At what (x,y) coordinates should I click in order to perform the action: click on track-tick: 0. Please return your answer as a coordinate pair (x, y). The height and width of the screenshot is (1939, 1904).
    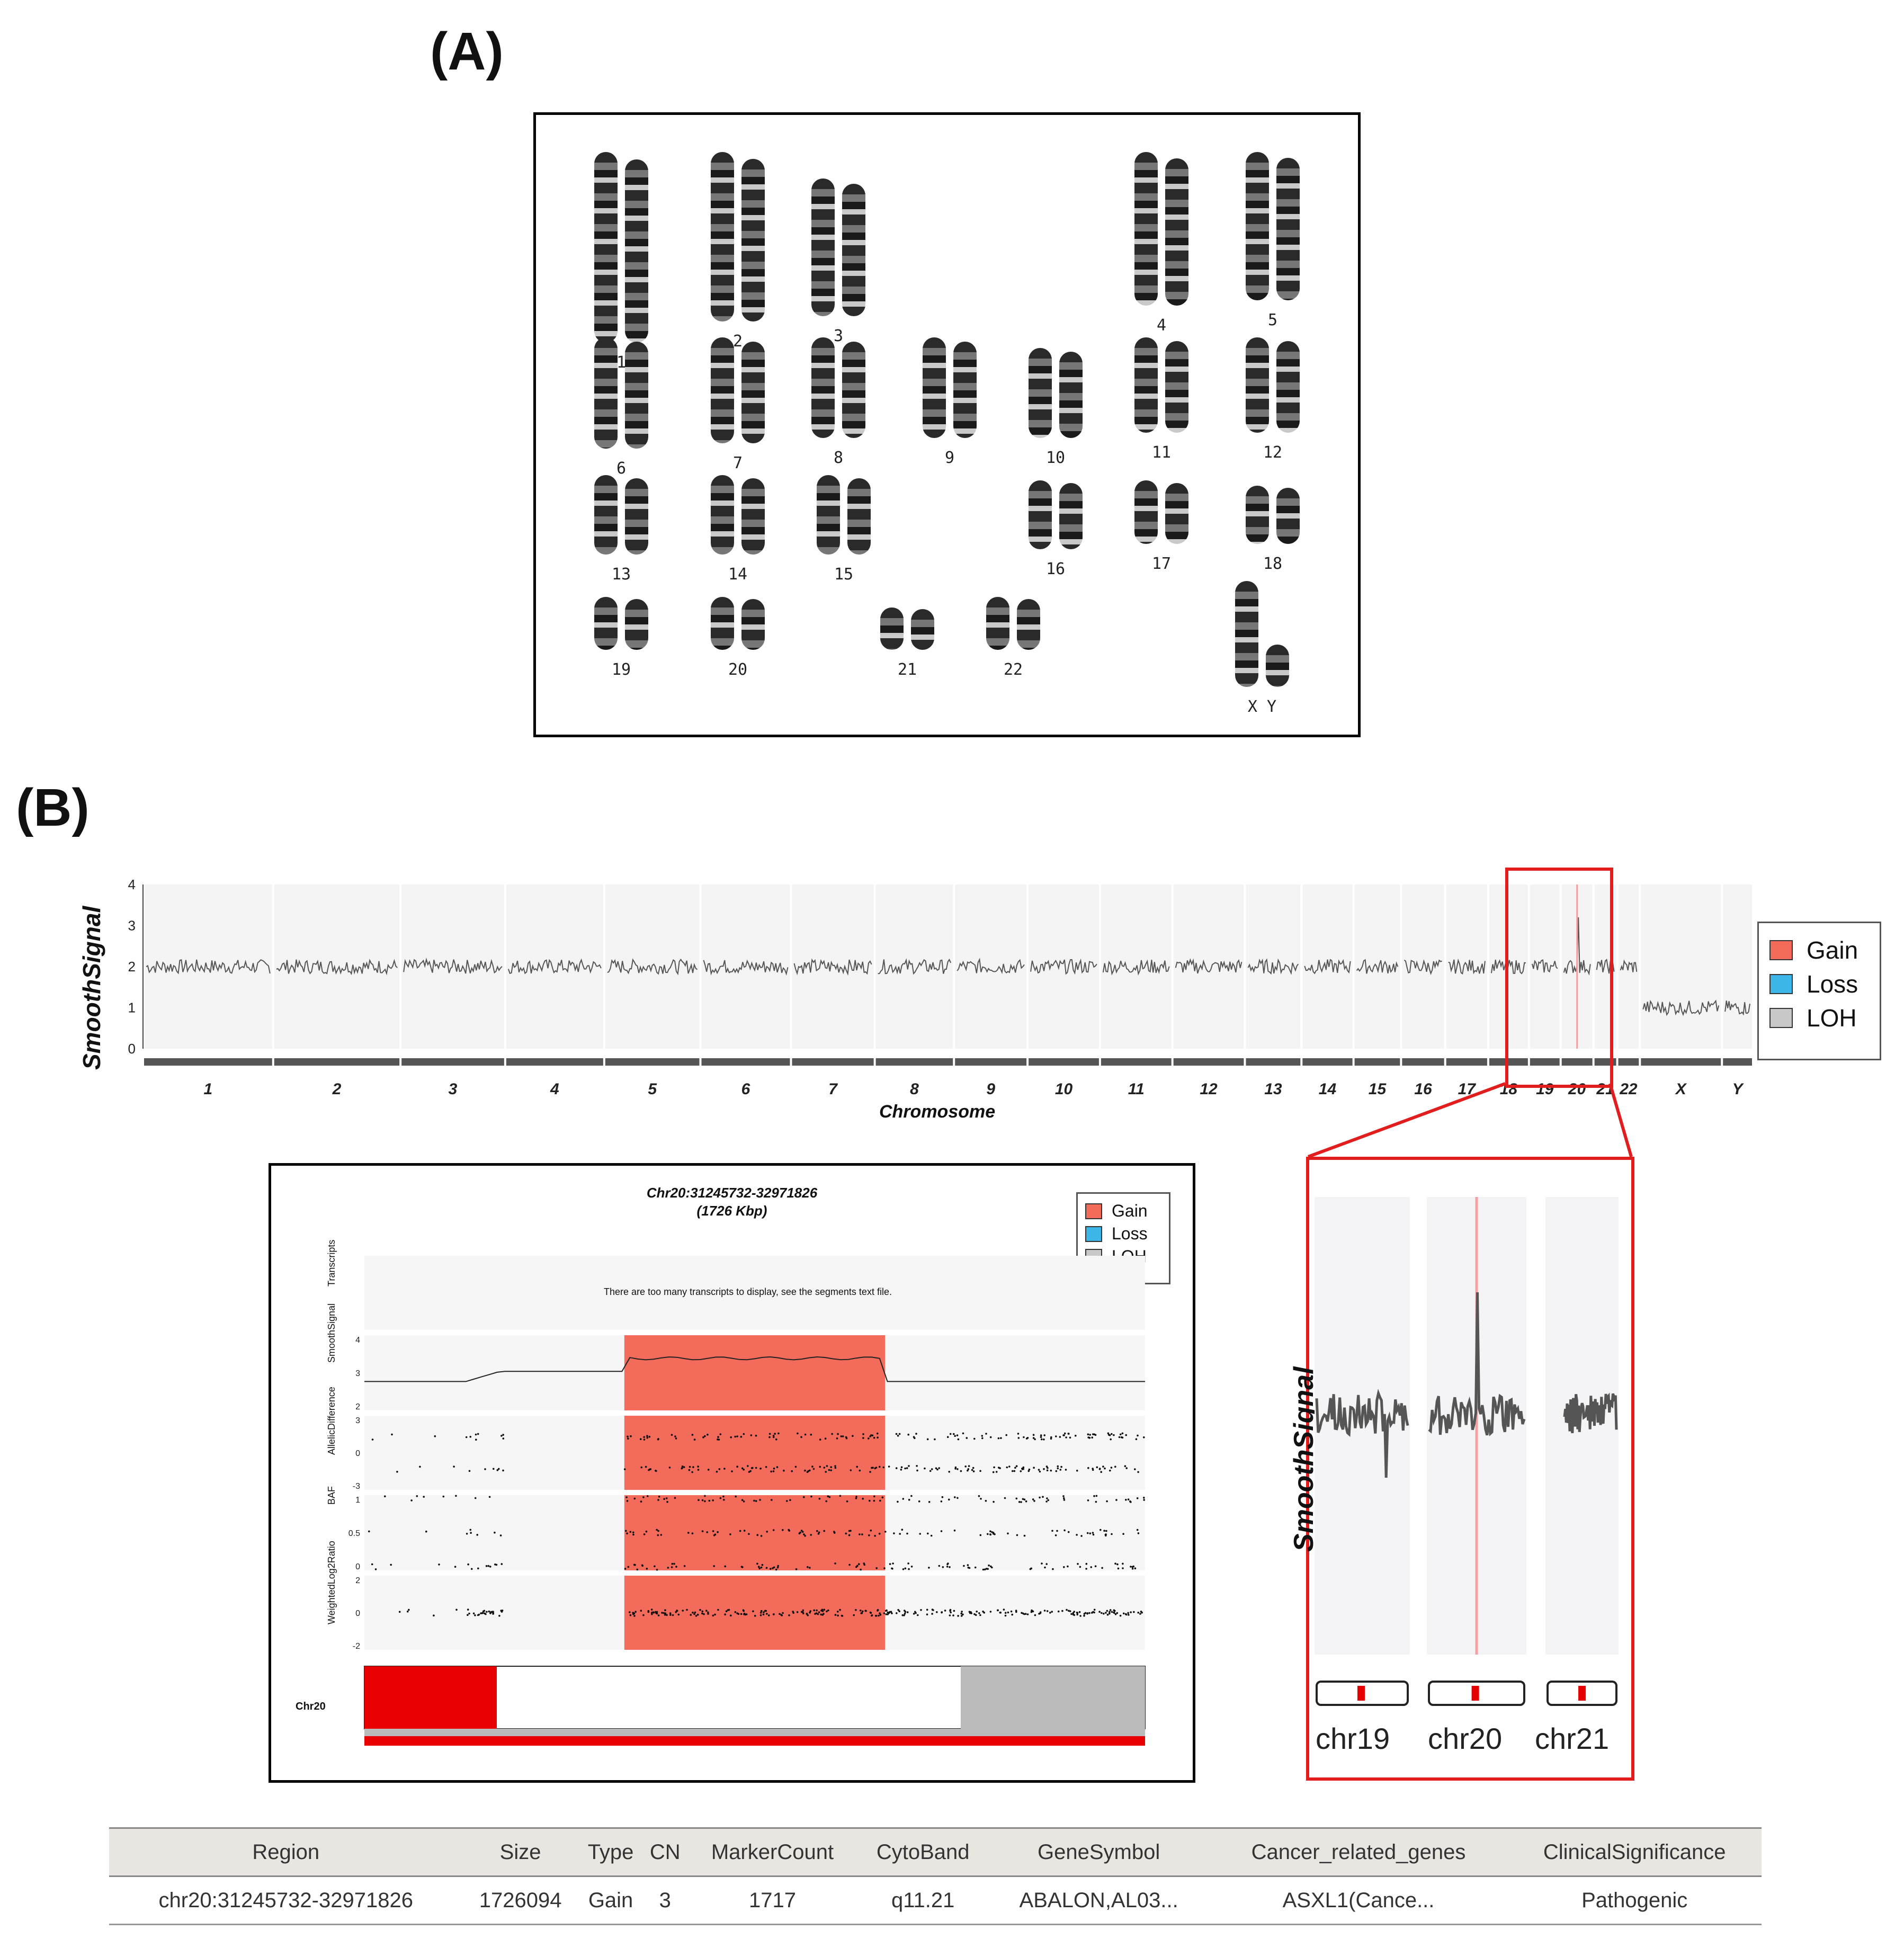
    Looking at the image, I should click on (358, 1453).